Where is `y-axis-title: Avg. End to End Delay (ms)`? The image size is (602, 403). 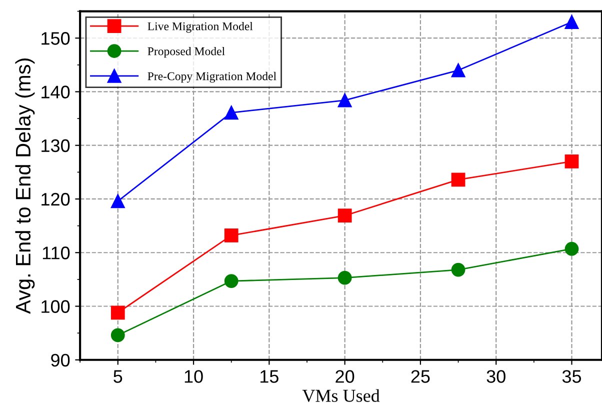
y-axis-title: Avg. End to End Delay (ms) is located at coordinates (25, 186).